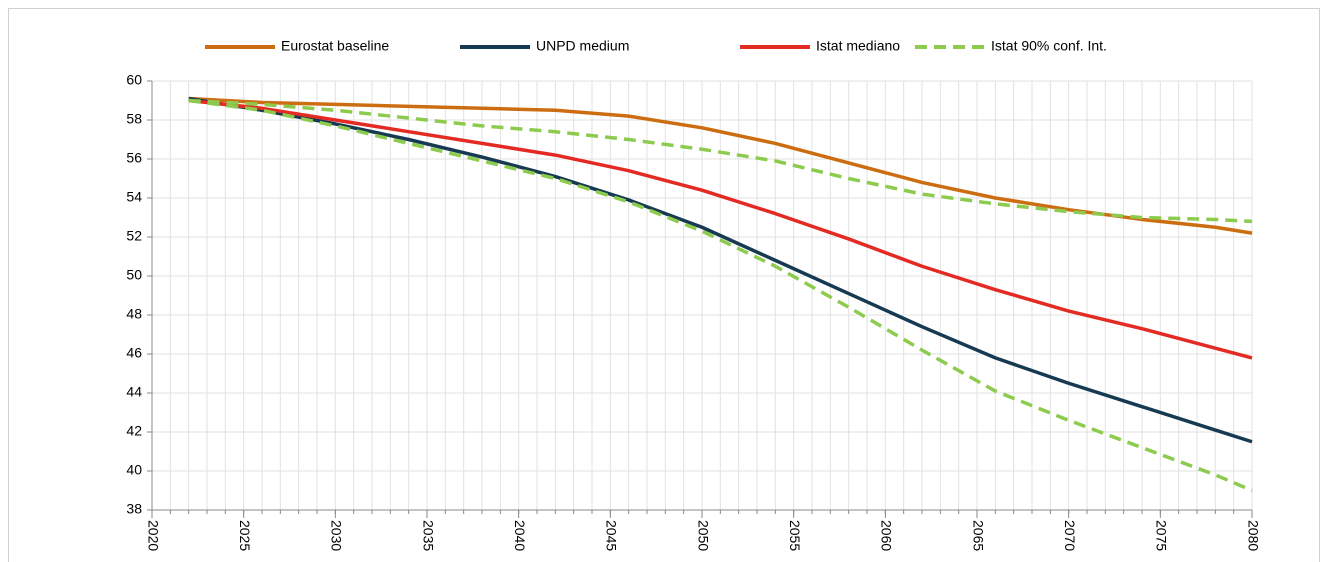 This screenshot has height=562, width=1328. I want to click on legend-label: Istat 90% conf. Int., so click(1049, 46).